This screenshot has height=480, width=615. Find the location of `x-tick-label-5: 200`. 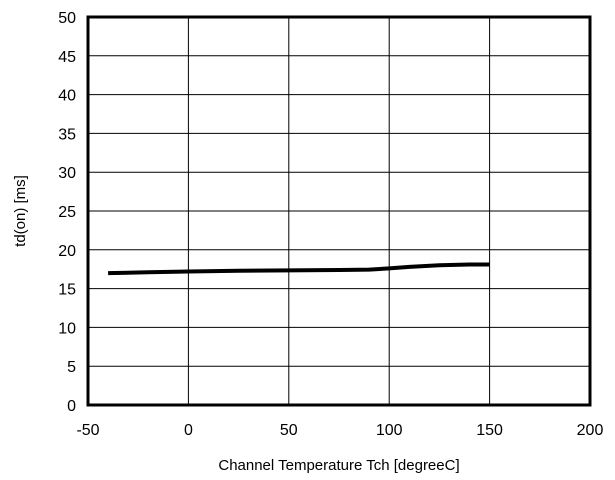

x-tick-label-5: 200 is located at coordinates (590, 430).